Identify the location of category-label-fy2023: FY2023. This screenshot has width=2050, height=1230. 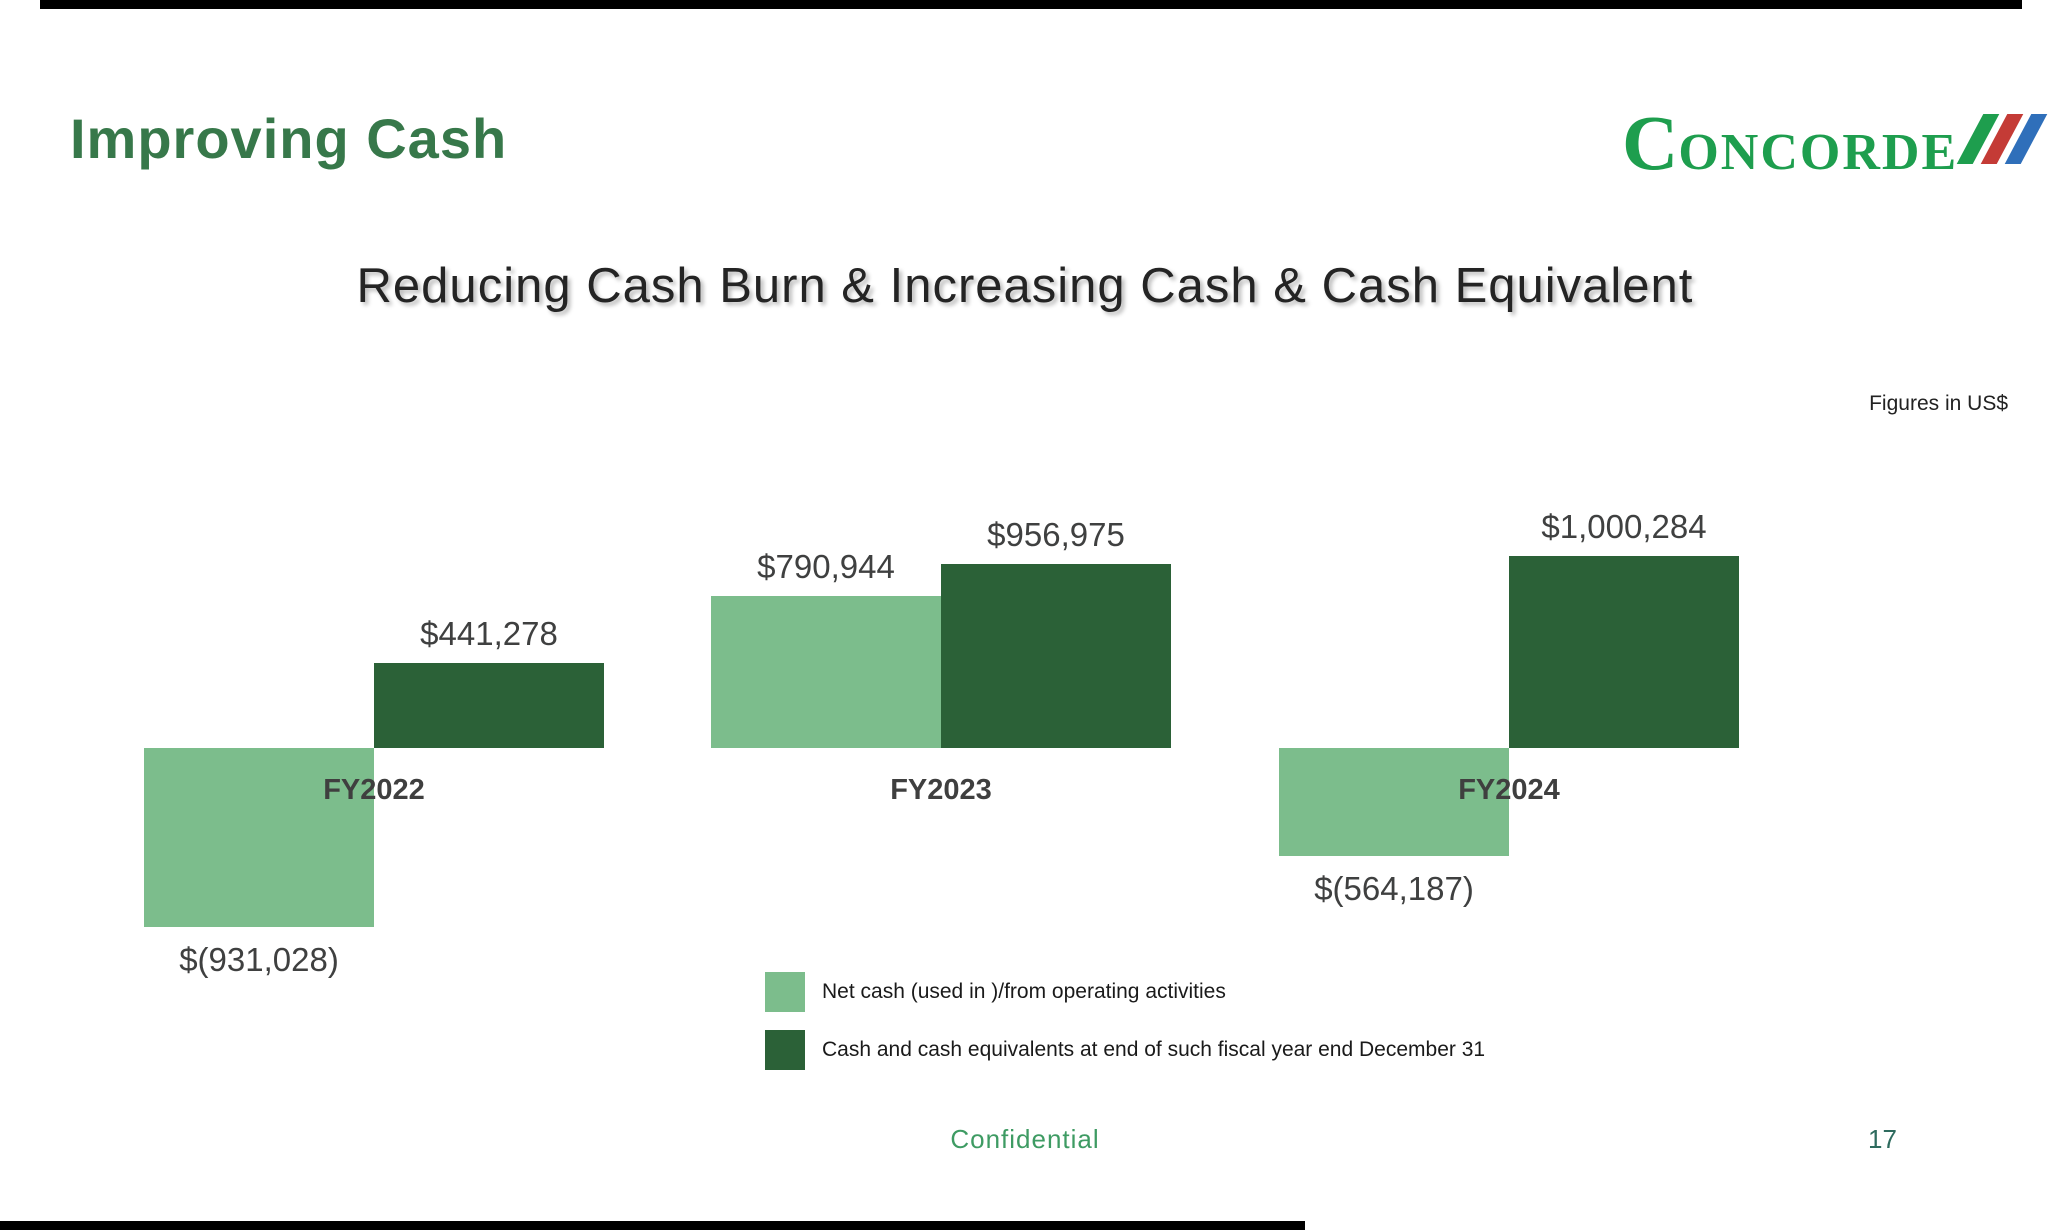
(941, 790).